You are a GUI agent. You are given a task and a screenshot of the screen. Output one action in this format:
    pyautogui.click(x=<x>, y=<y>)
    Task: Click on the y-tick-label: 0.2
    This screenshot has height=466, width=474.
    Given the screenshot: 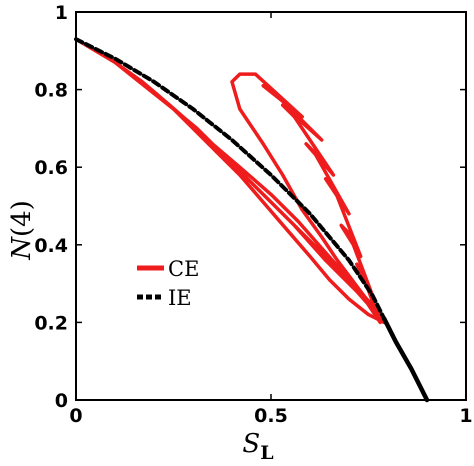 What is the action you would take?
    pyautogui.click(x=51, y=323)
    